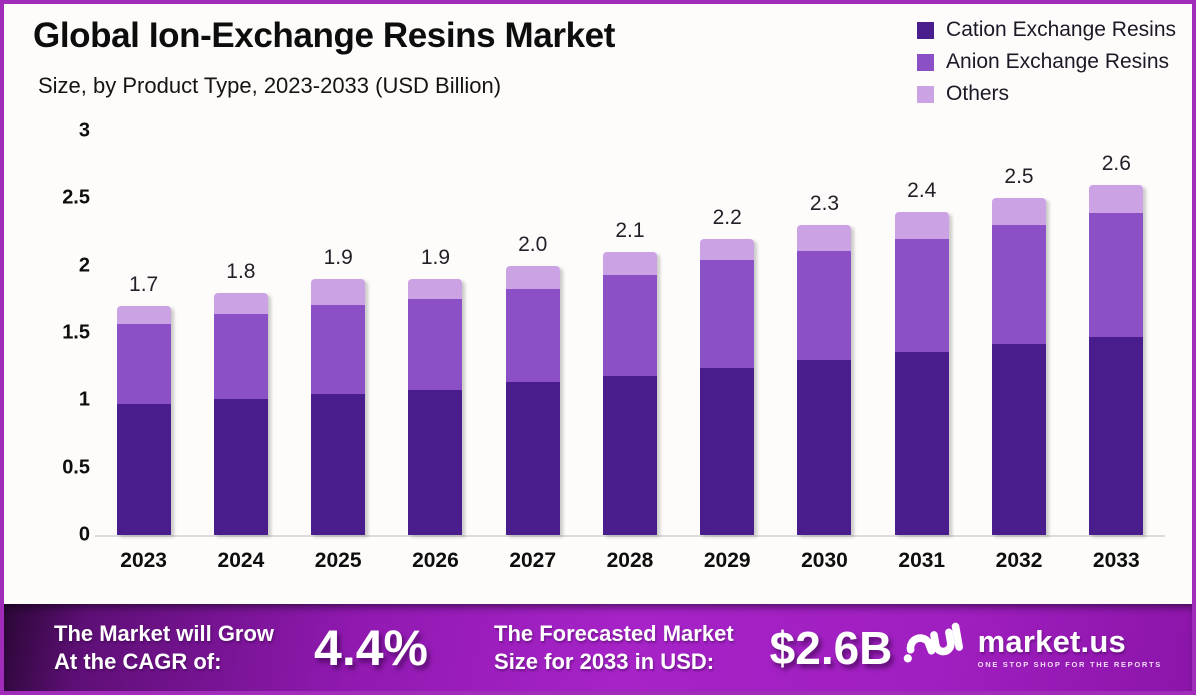 The height and width of the screenshot is (695, 1196). I want to click on y-tick-label: 3, so click(84, 130).